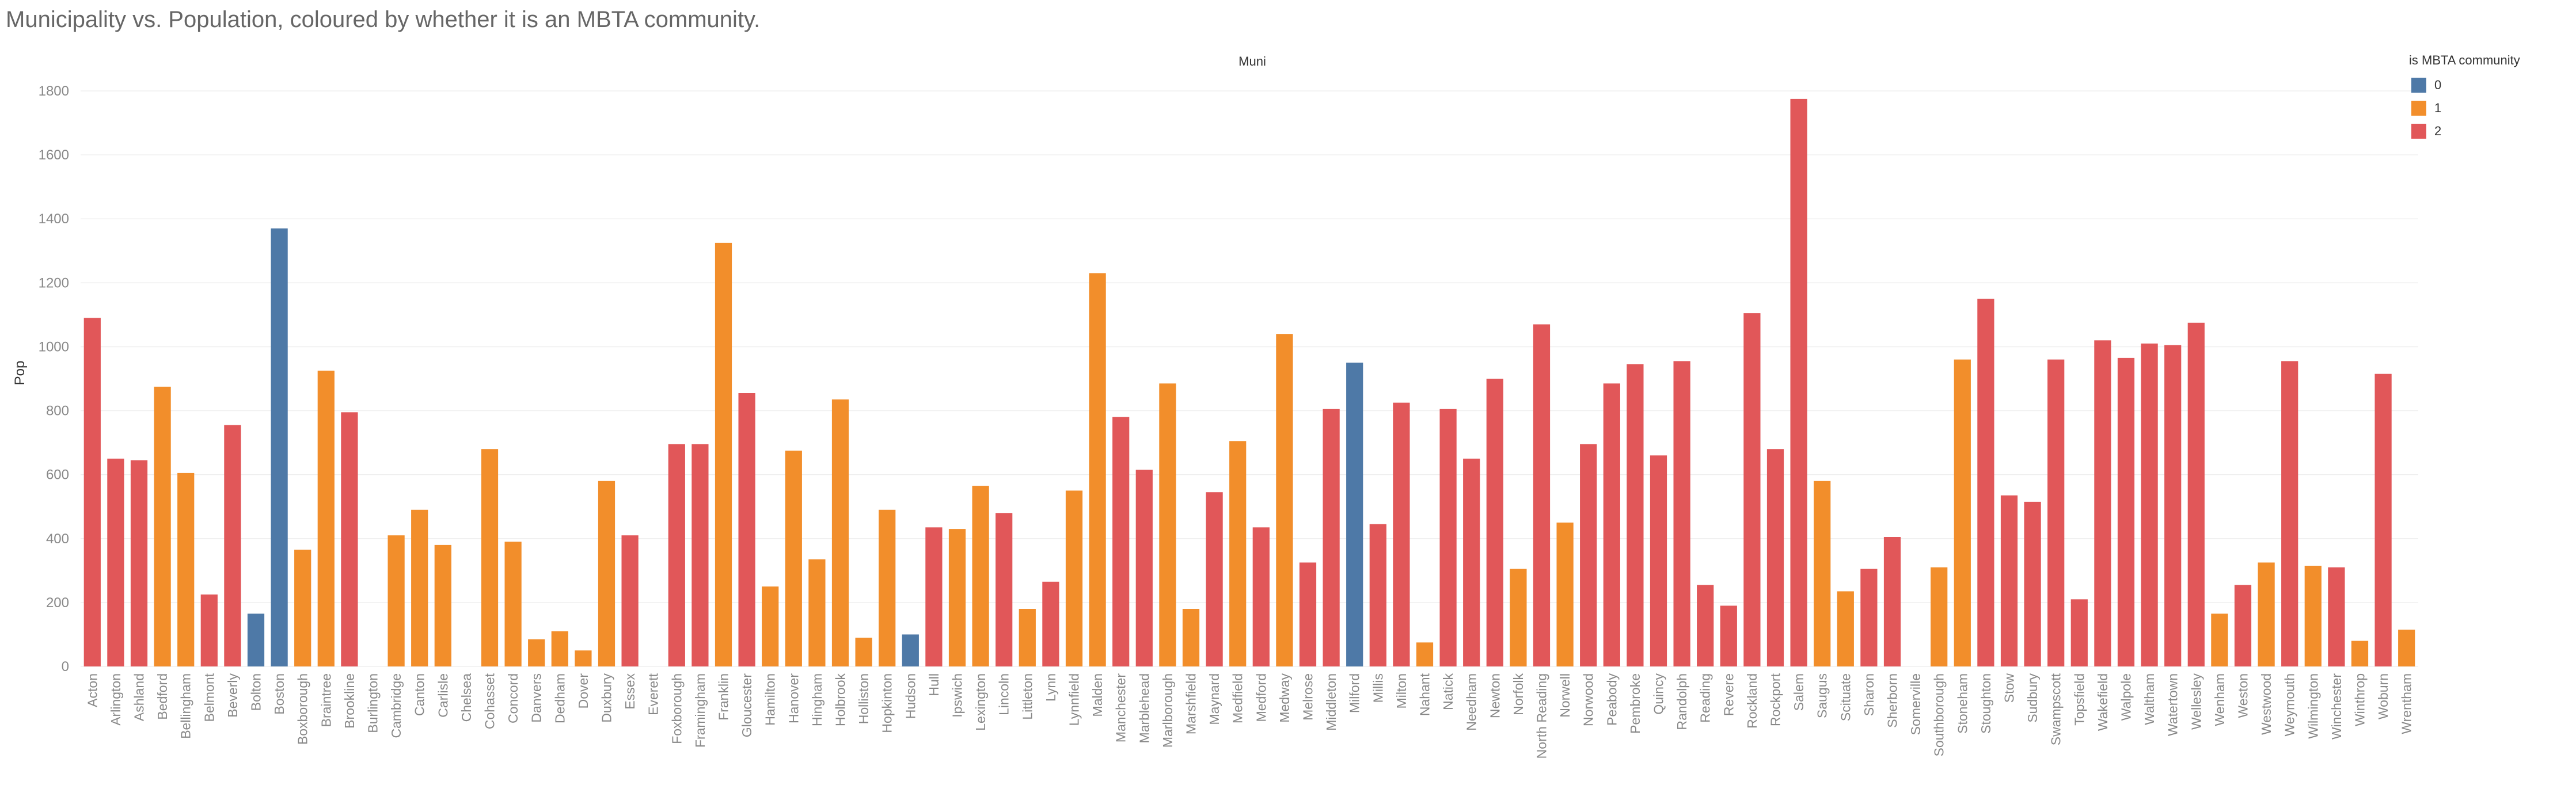 This screenshot has width=2576, height=785. I want to click on bar-holbrook, so click(840, 532).